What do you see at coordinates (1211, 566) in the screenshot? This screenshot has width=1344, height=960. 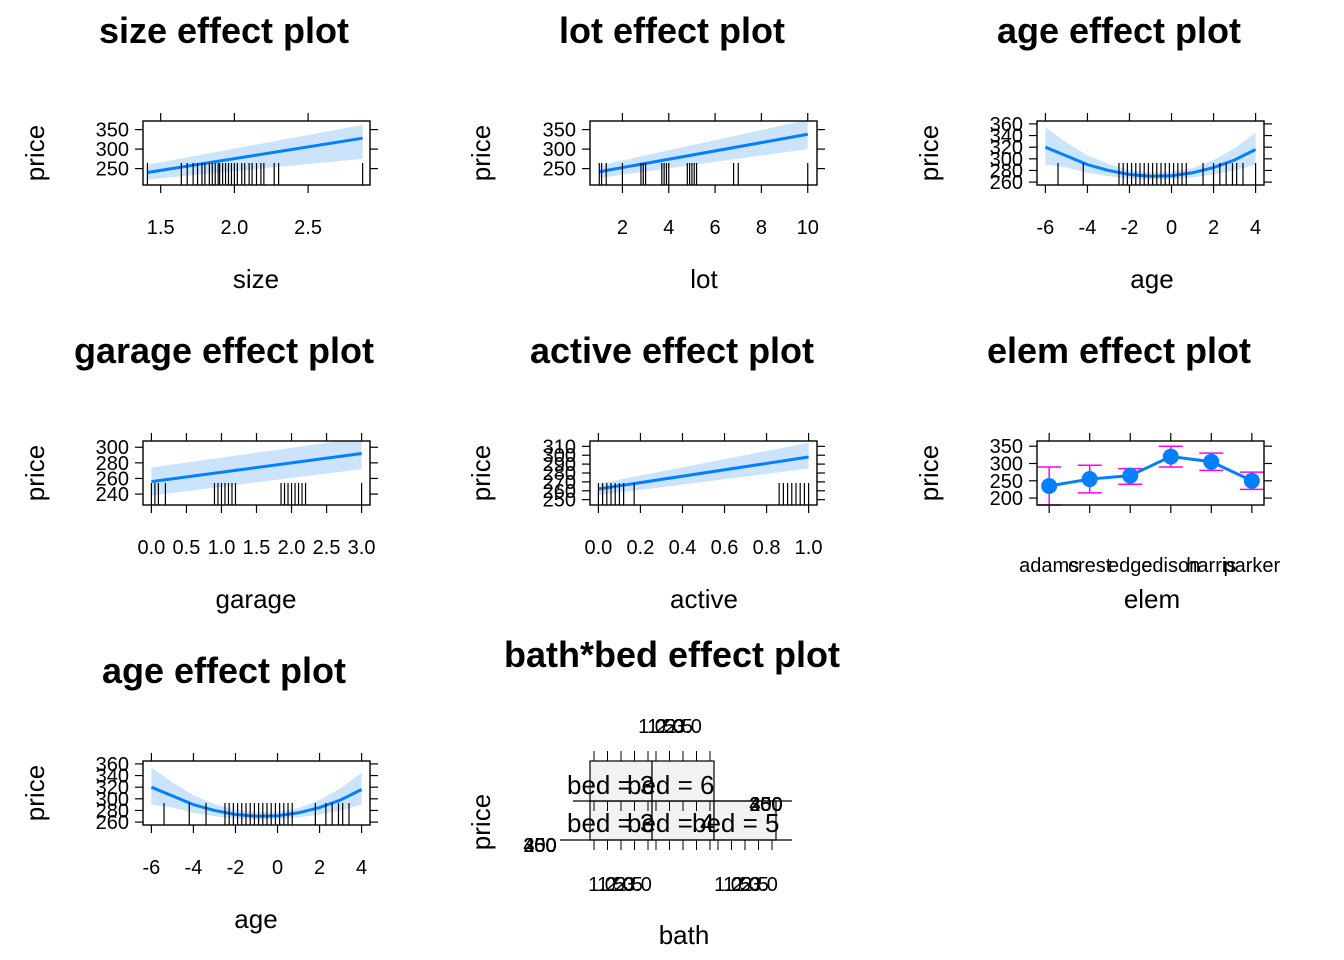 I see `x-tick-label: harris` at bounding box center [1211, 566].